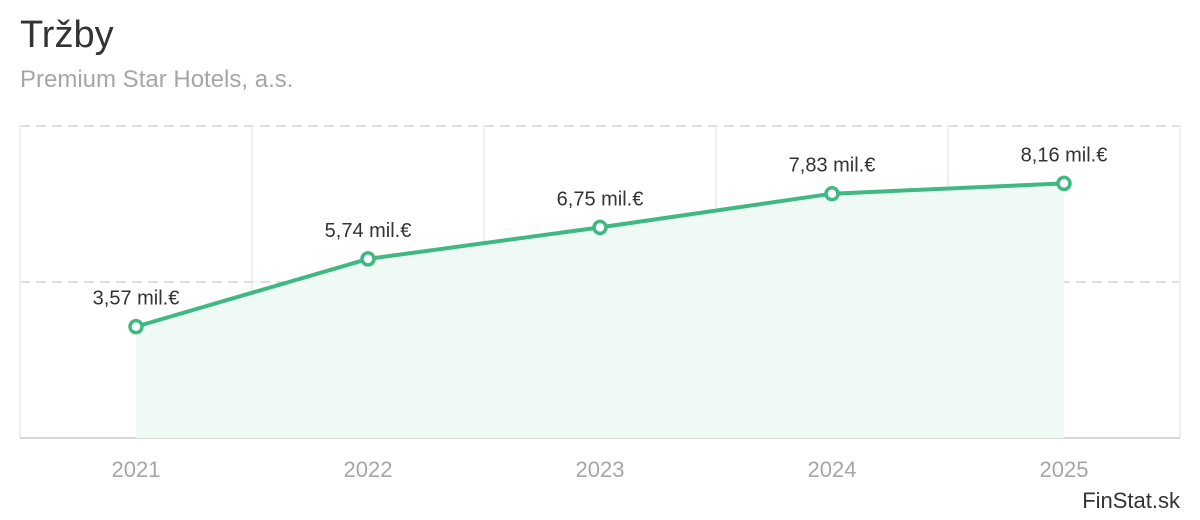 Image resolution: width=1200 pixels, height=520 pixels. Describe the element at coordinates (1064, 155) in the screenshot. I see `data-label: 8,16 mil.€` at that location.